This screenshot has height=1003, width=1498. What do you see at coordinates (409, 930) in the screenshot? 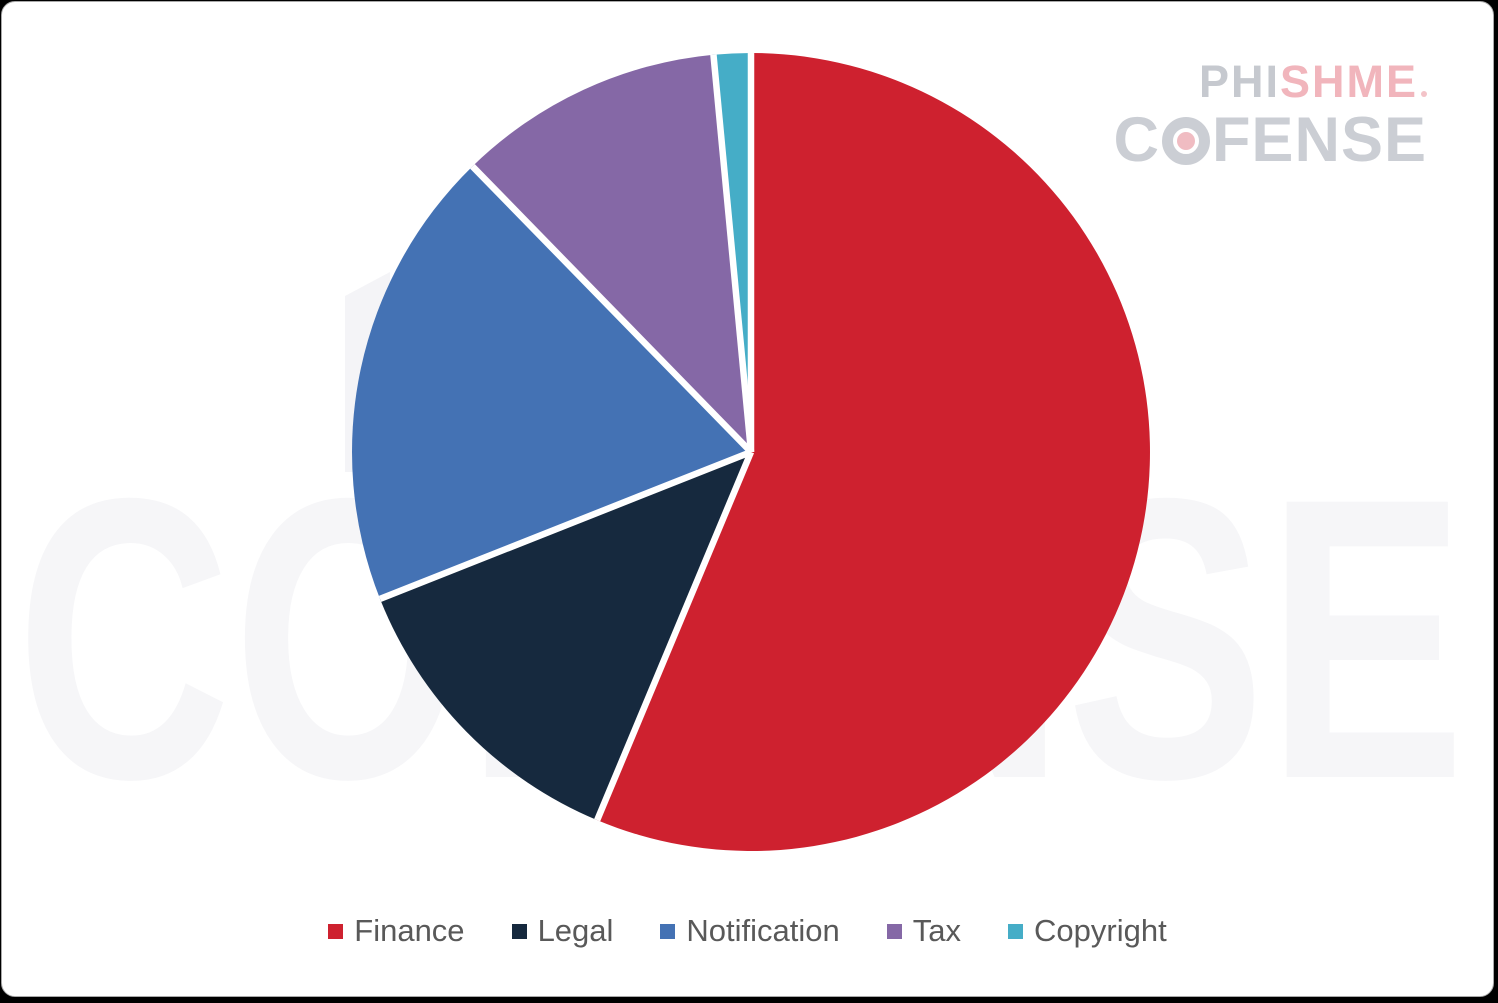
I see `legend-label-finance: Finance` at bounding box center [409, 930].